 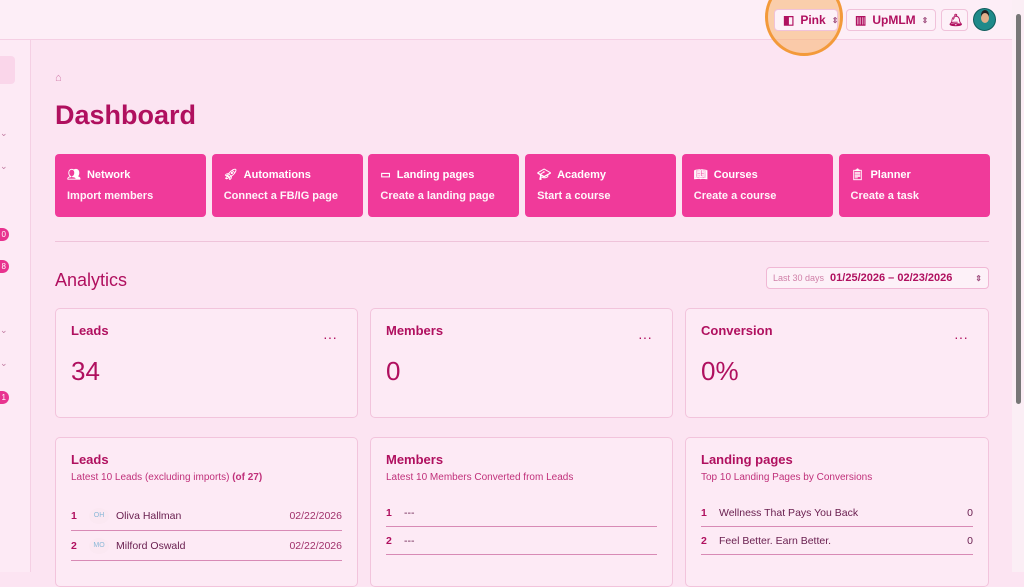 I want to click on list-item: 1 OH Oliva Hallman 02/22/2026, so click(x=206, y=516).